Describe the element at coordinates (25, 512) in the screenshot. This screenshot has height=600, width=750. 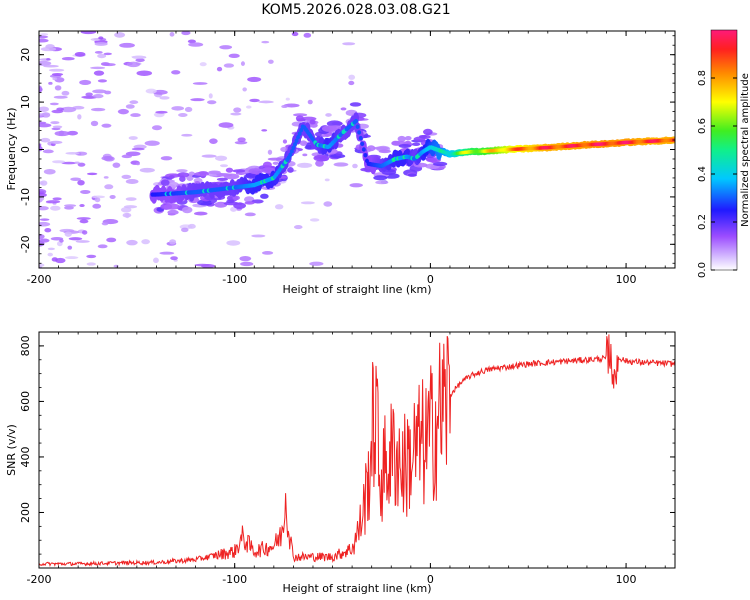
I see `snr-ytick-label: 200` at that location.